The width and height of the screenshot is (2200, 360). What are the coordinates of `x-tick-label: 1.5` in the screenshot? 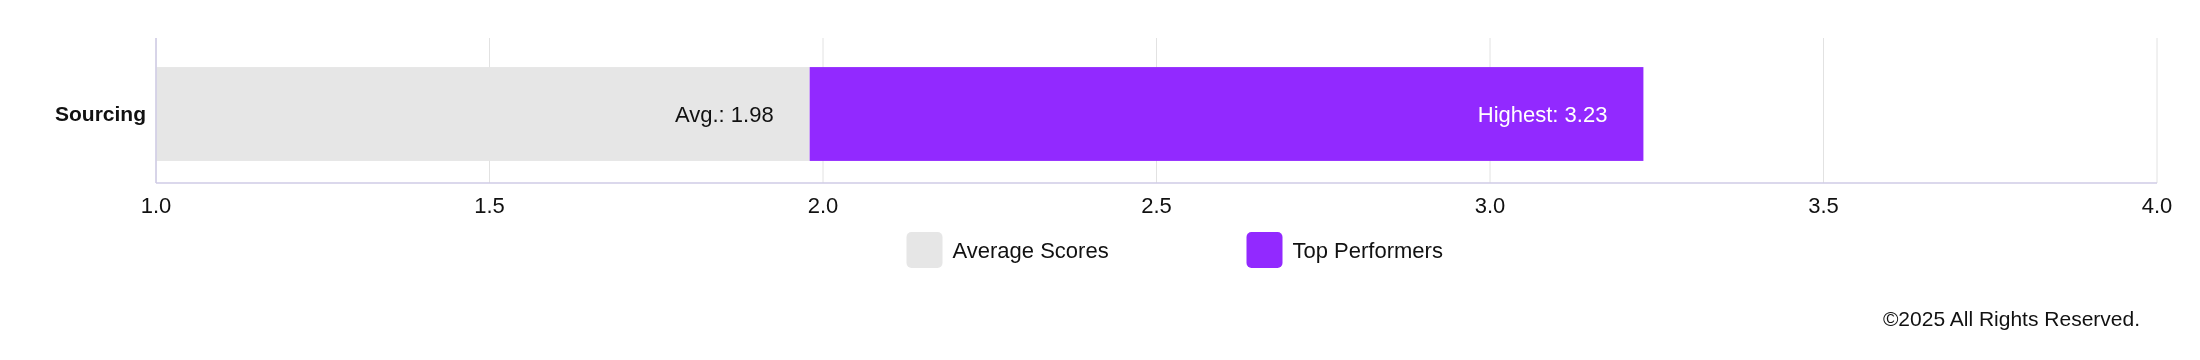 It's located at (489, 205).